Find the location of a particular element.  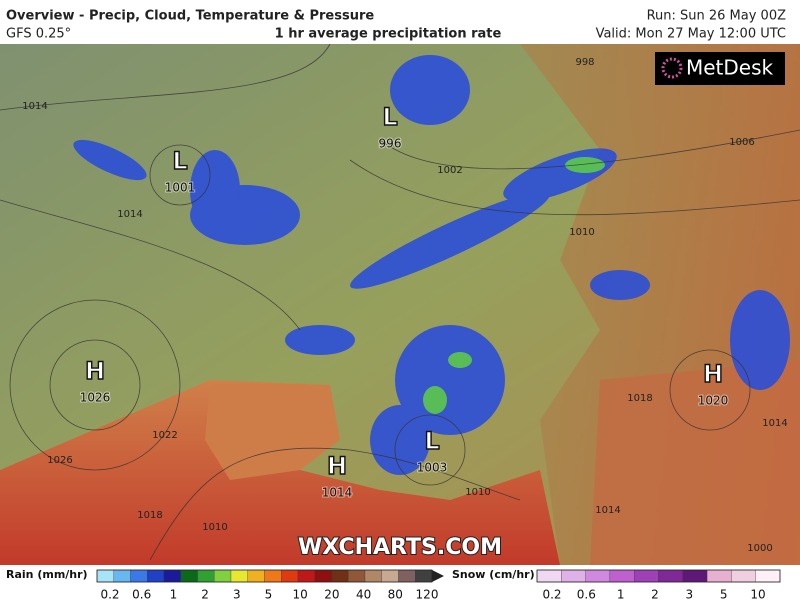

rain-tick-label: 20 is located at coordinates (331, 595).